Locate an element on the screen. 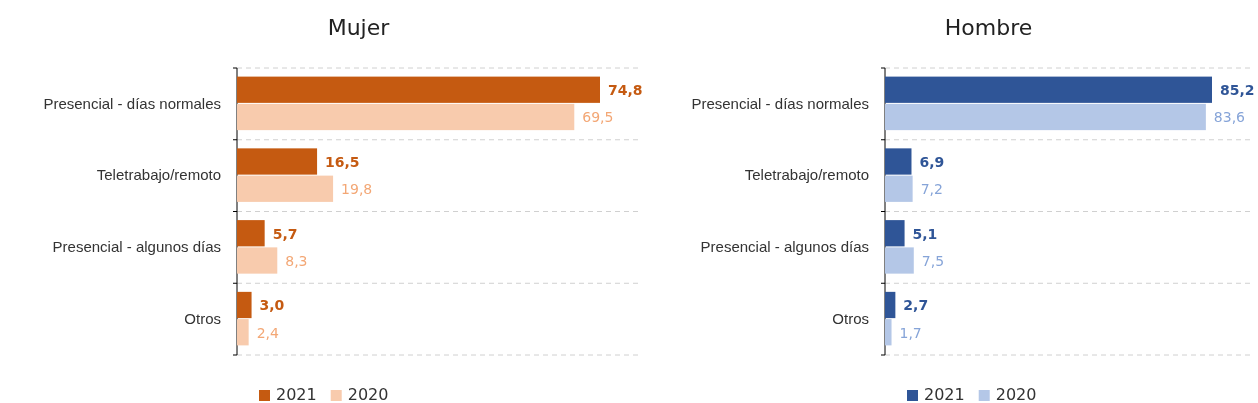 The height and width of the screenshot is (403, 1258). chart-title: Hombre is located at coordinates (988, 27).